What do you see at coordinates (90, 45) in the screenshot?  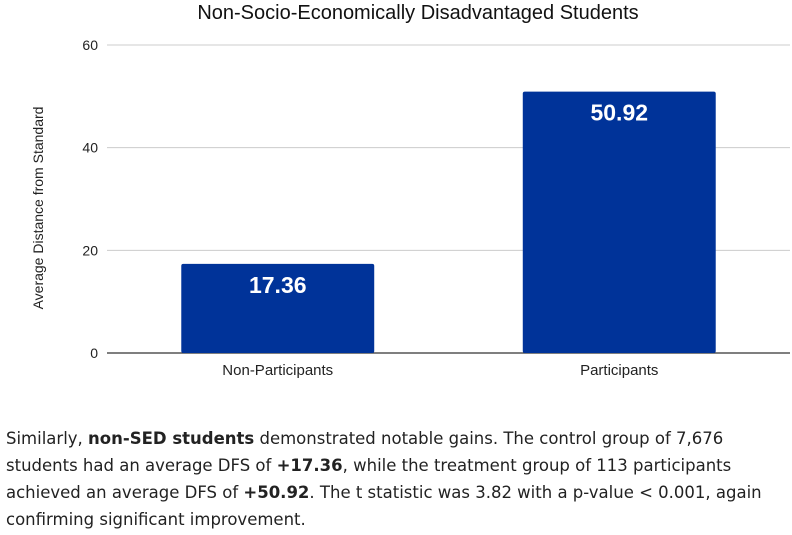 I see `y-tick-label: 60` at bounding box center [90, 45].